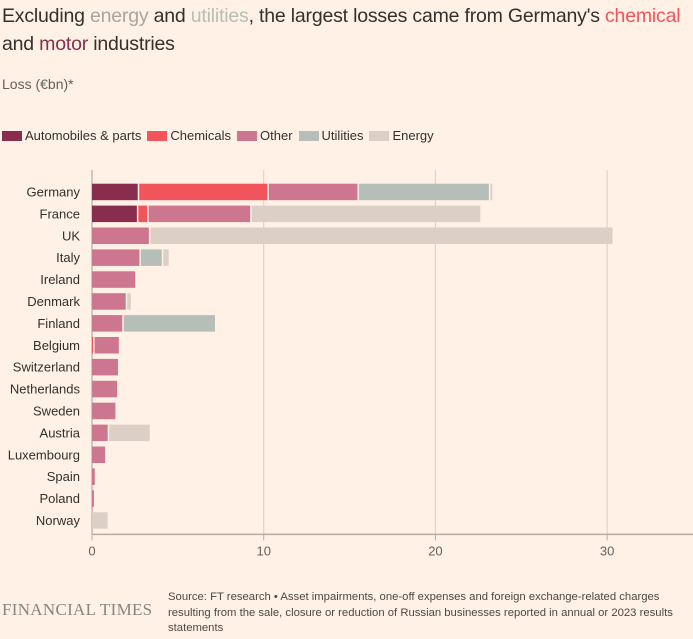  I want to click on bar-finland-utilities, so click(169, 323).